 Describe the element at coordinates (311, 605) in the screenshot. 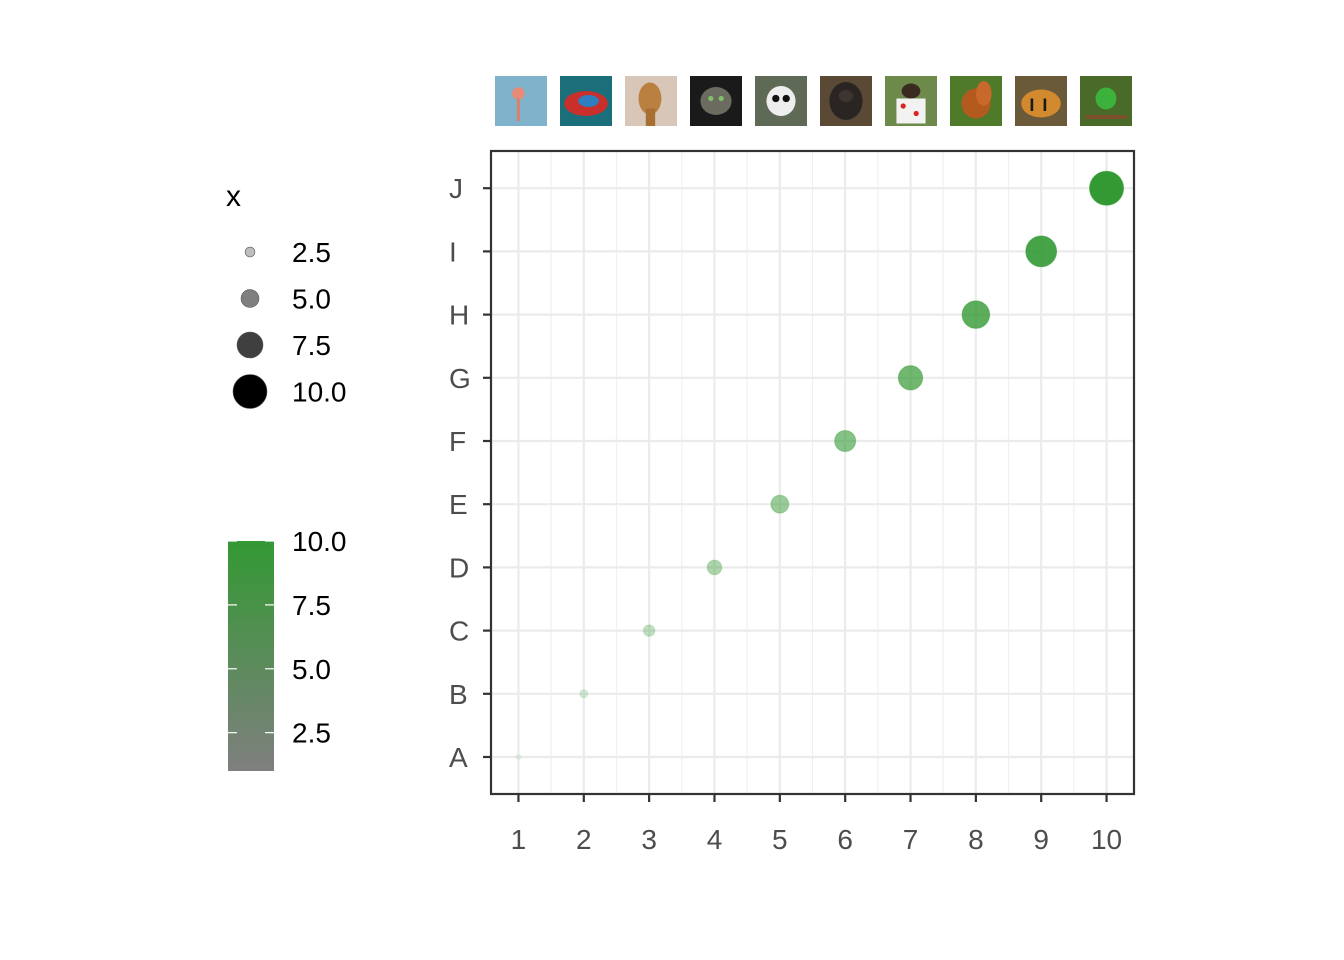

I see `color-legend-label: 7.5` at that location.